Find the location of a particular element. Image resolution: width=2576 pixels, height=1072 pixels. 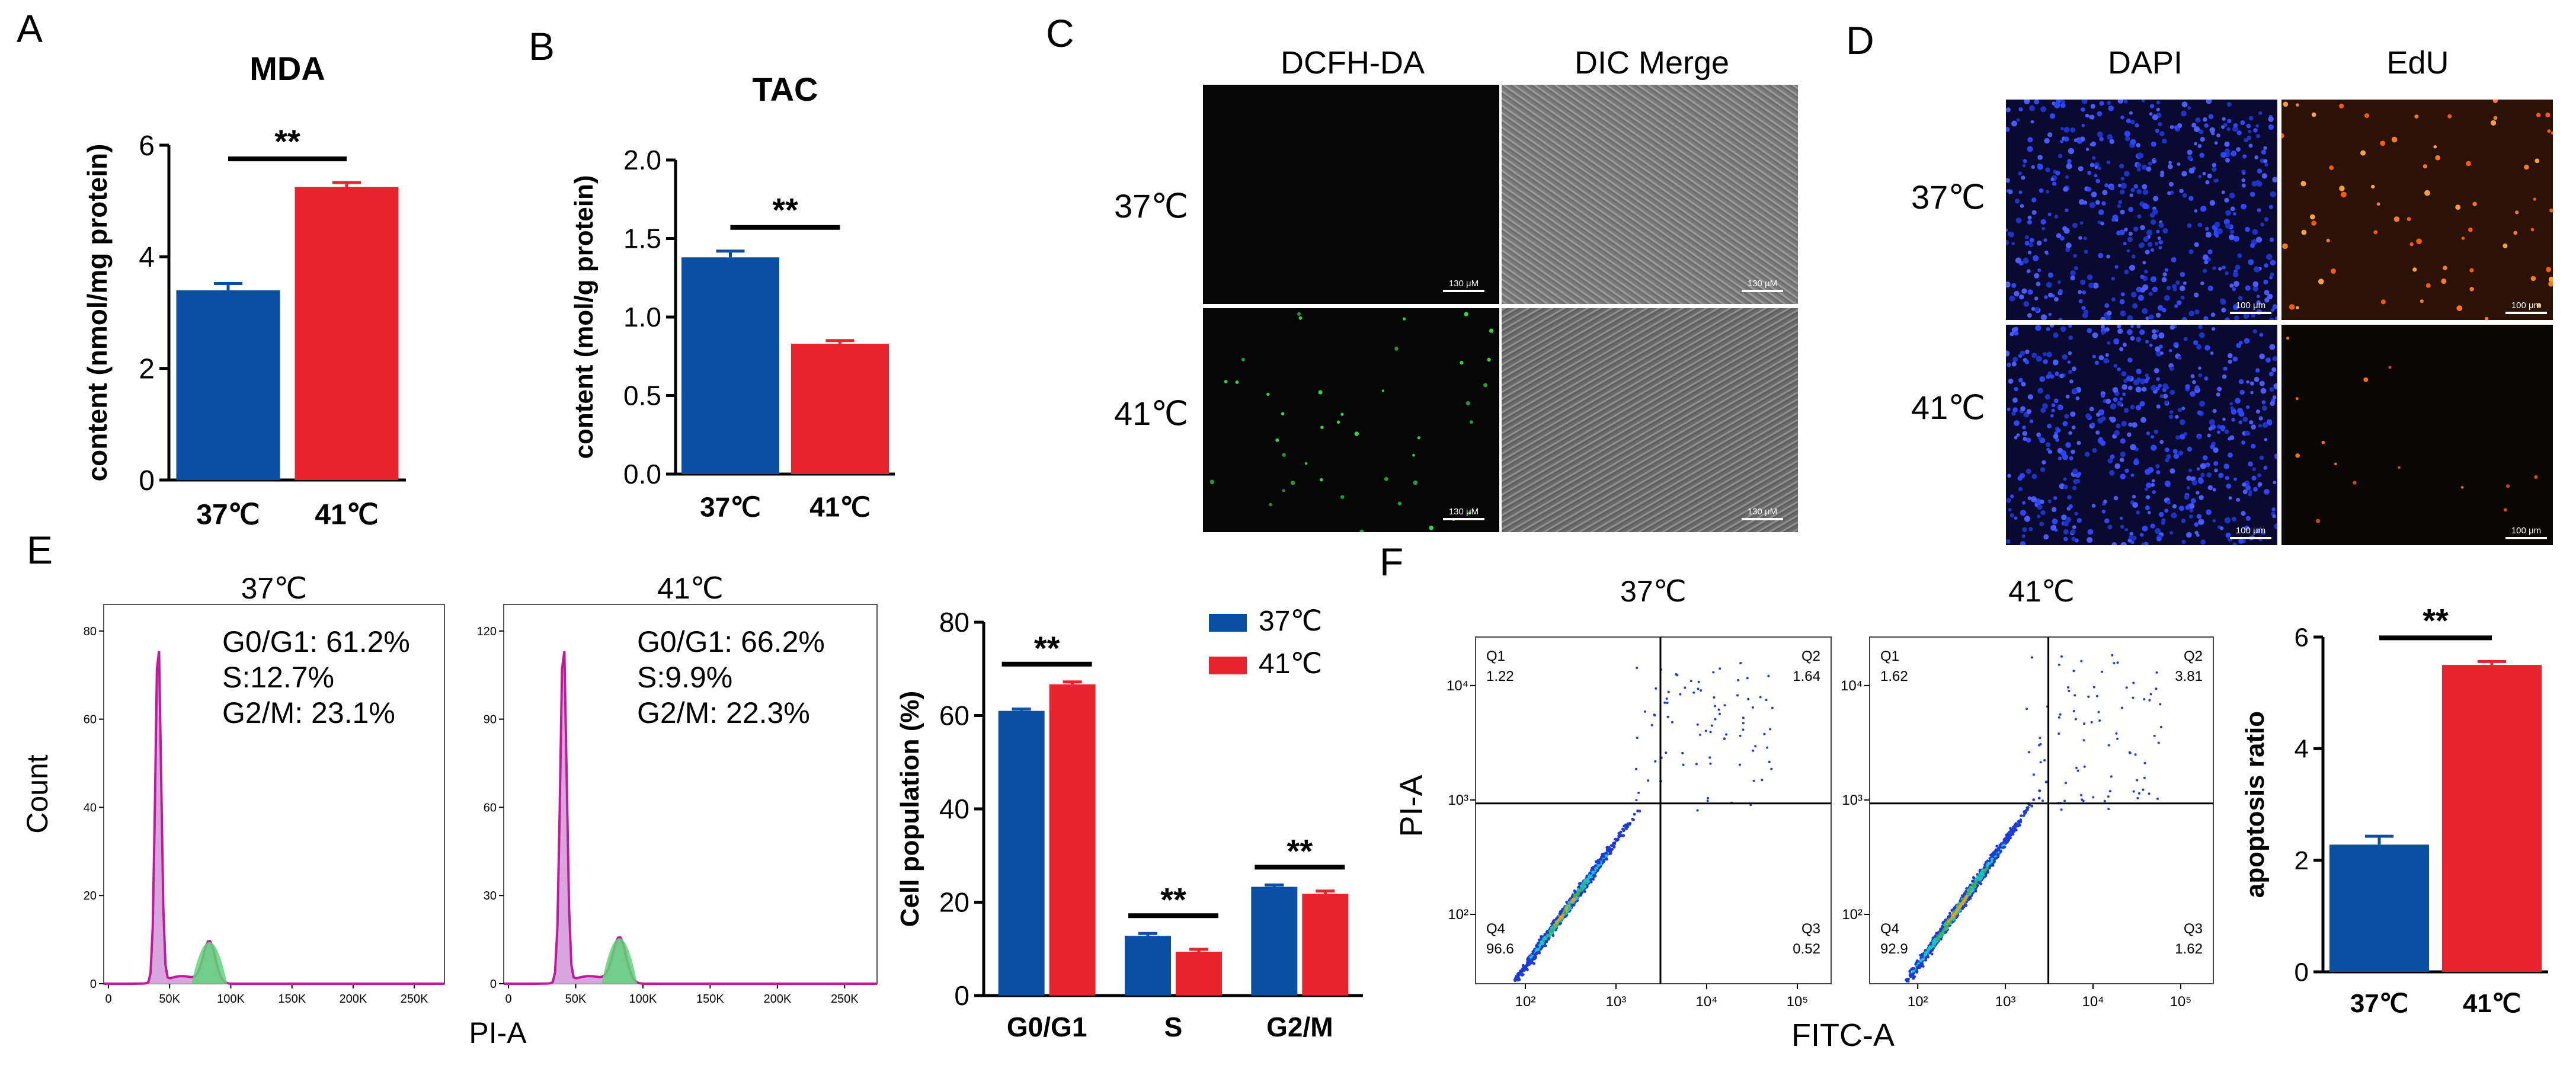

y-tick-label: 10³ is located at coordinates (1458, 800).